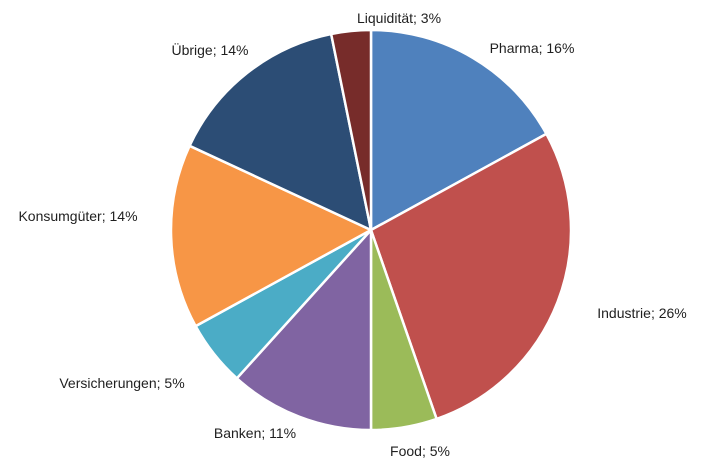 This screenshot has width=706, height=466. What do you see at coordinates (209, 49) in the screenshot?
I see `data-label-übrige: Übrige; 14%` at bounding box center [209, 49].